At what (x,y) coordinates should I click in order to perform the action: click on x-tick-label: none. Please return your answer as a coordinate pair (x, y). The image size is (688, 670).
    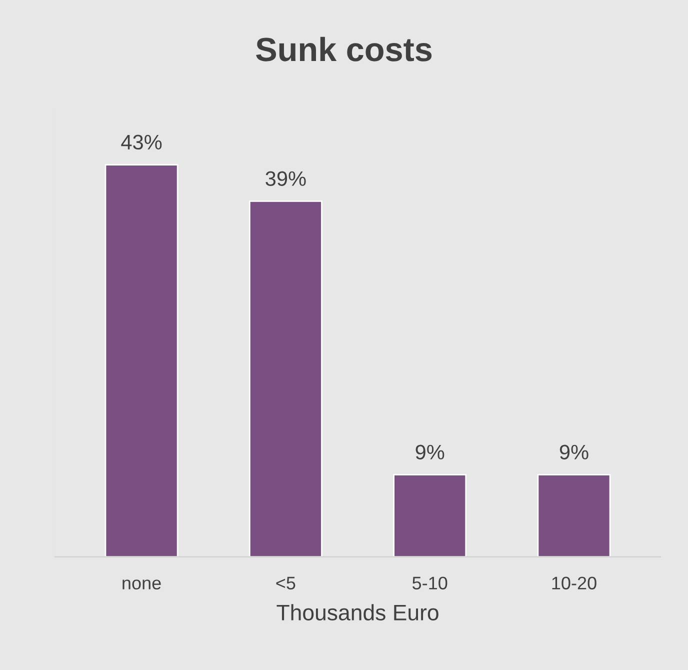
    Looking at the image, I should click on (141, 585).